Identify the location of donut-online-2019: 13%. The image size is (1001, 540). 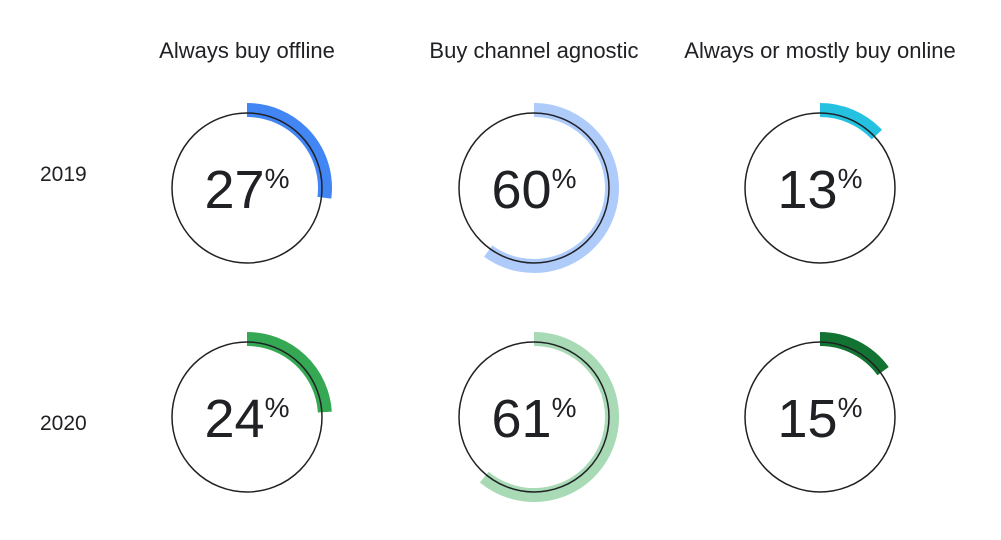
(820, 183).